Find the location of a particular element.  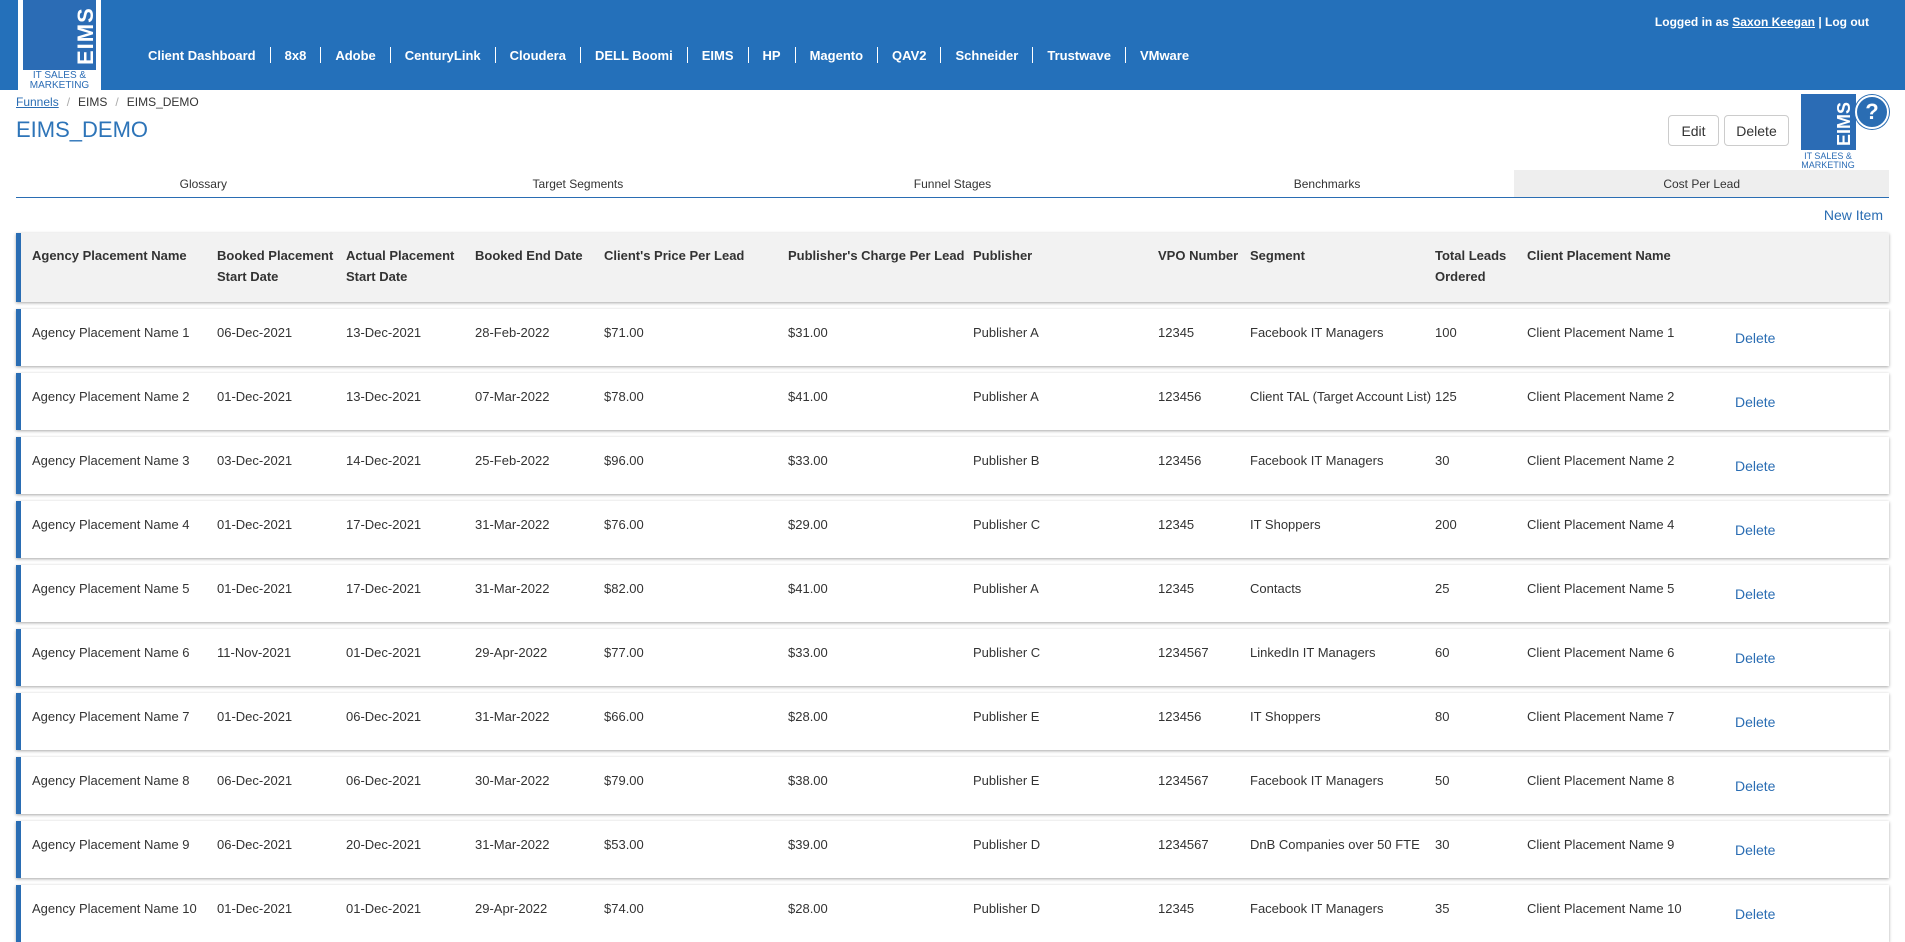

breadcrumb-funnels: Funnels is located at coordinates (37, 102).